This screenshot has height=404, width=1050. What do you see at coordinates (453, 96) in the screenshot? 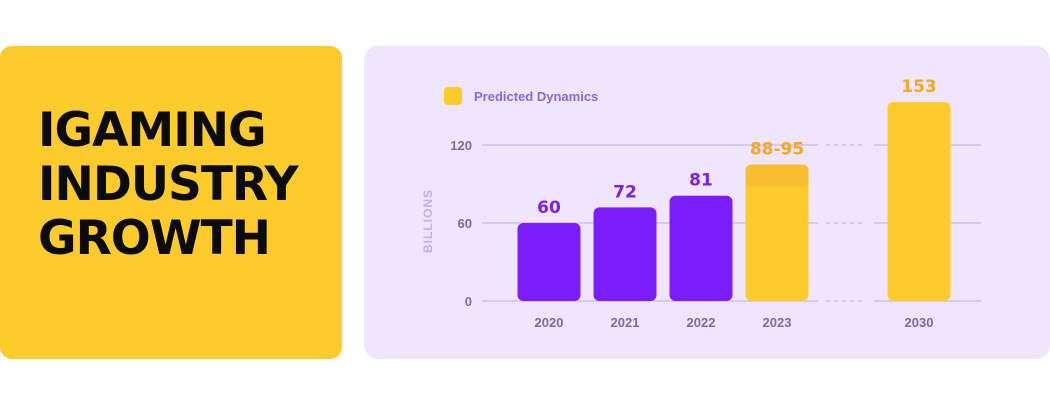
I see `legend-swatch` at bounding box center [453, 96].